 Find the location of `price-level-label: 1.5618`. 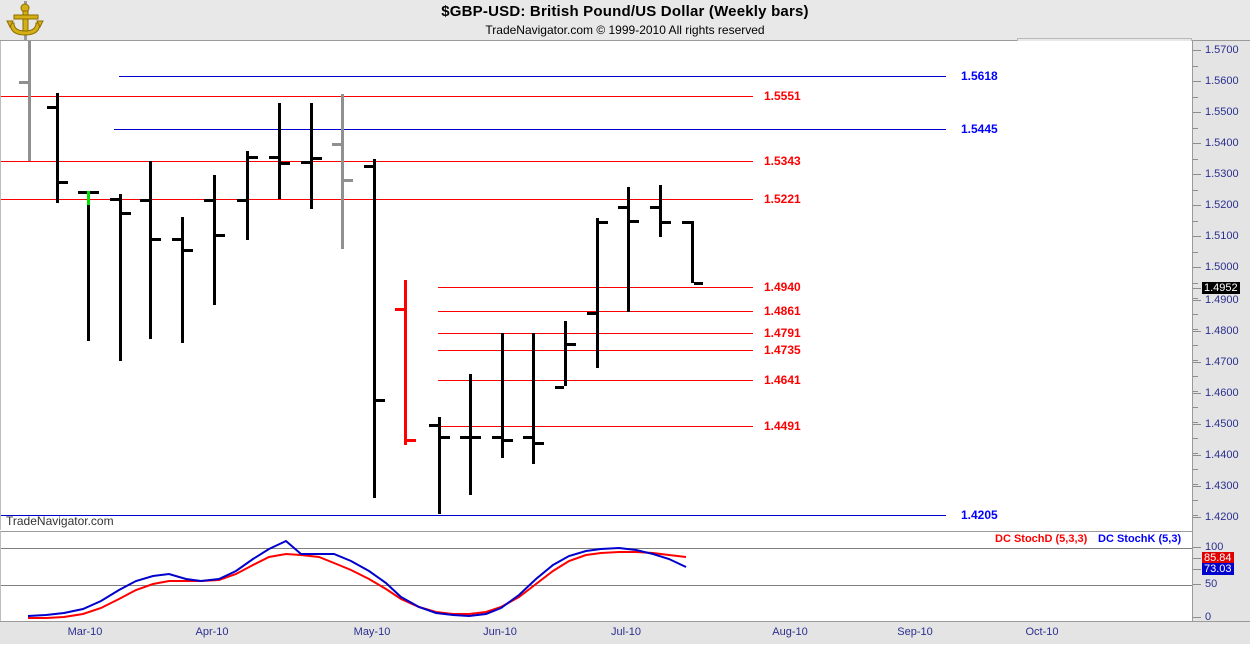

price-level-label: 1.5618 is located at coordinates (979, 75).